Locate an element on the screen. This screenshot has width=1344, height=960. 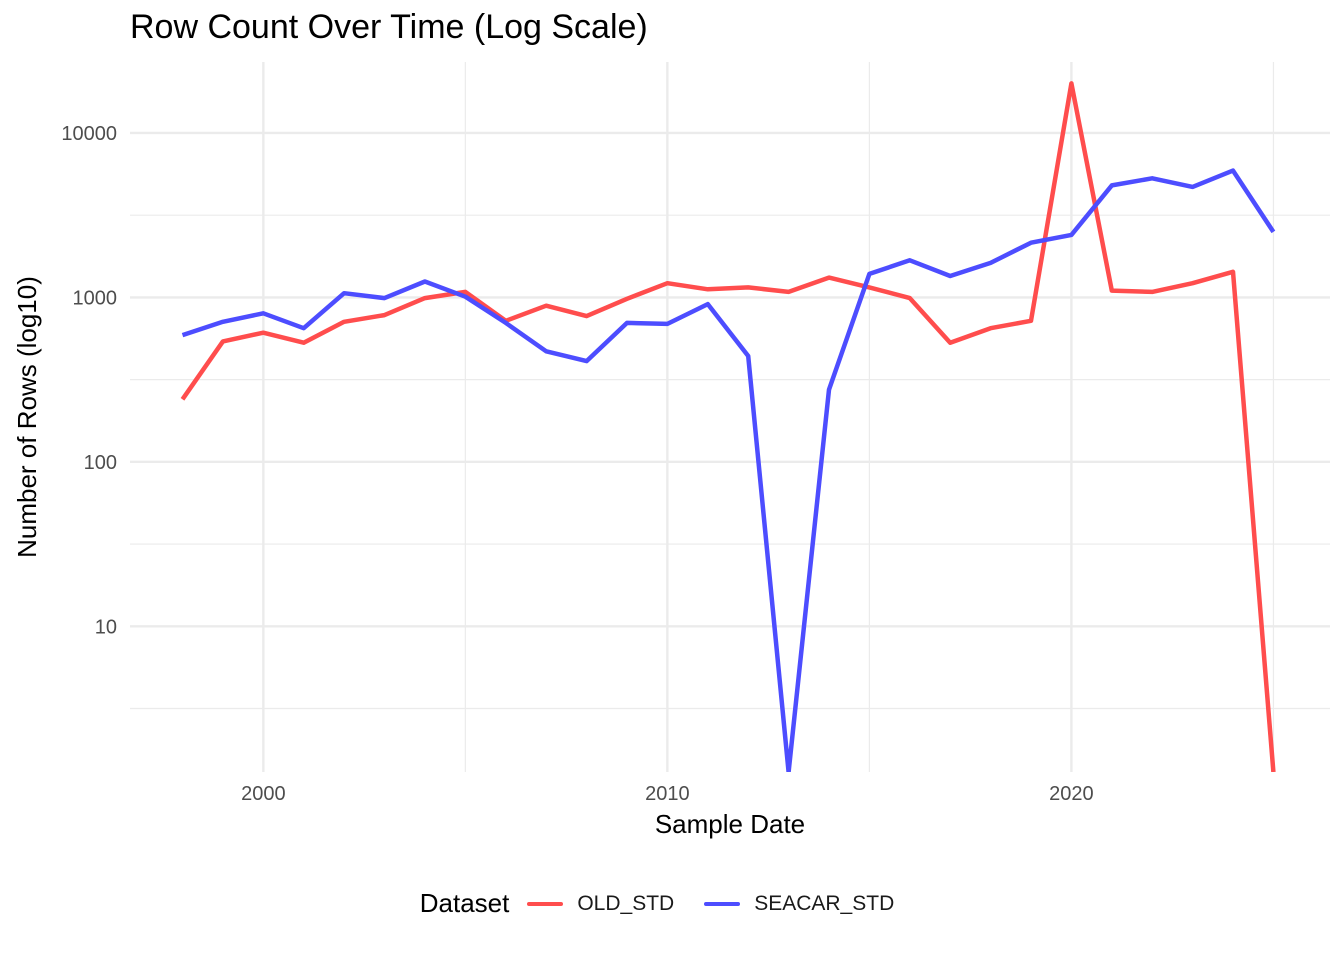
legend-label-old-std: OLD_STD is located at coordinates (626, 903).